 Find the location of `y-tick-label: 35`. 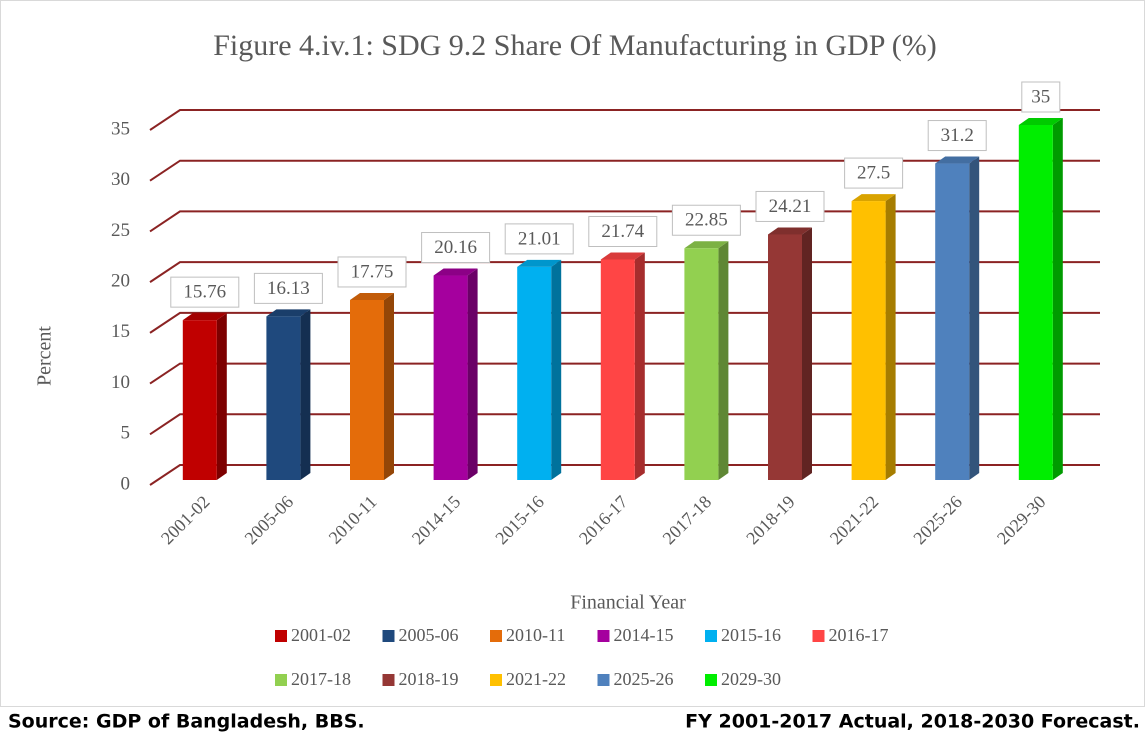

y-tick-label: 35 is located at coordinates (120, 128).